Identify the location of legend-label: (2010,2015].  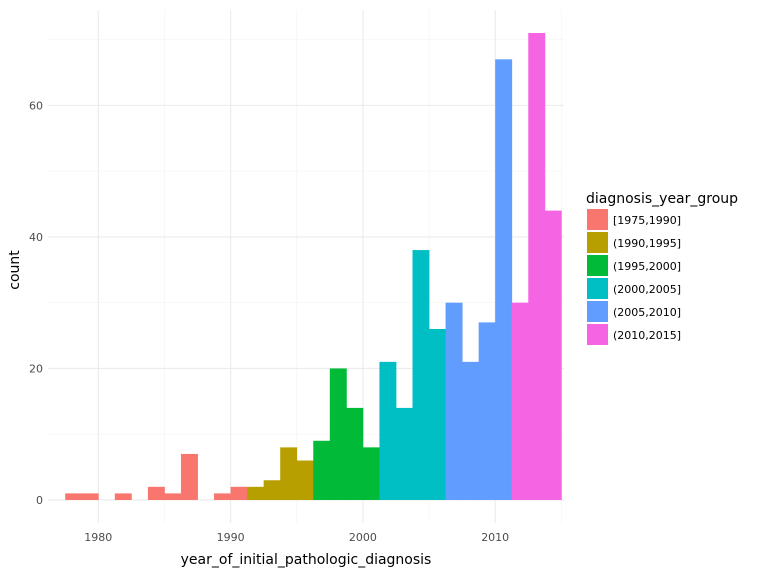
(647, 335).